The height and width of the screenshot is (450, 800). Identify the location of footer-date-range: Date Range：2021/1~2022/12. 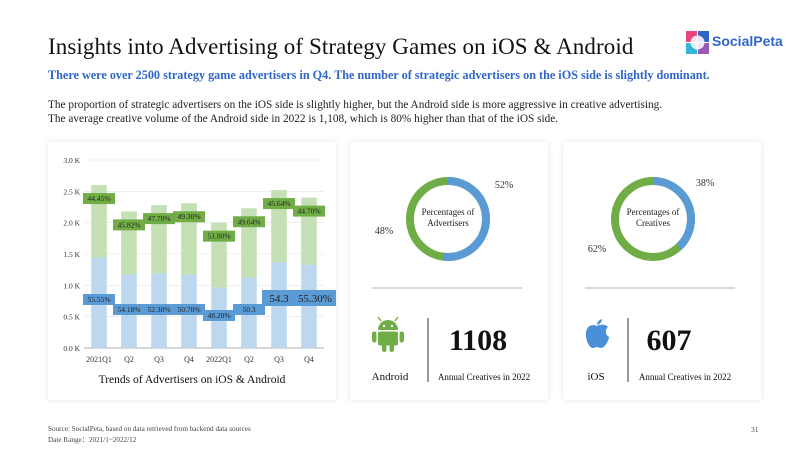
(92, 440).